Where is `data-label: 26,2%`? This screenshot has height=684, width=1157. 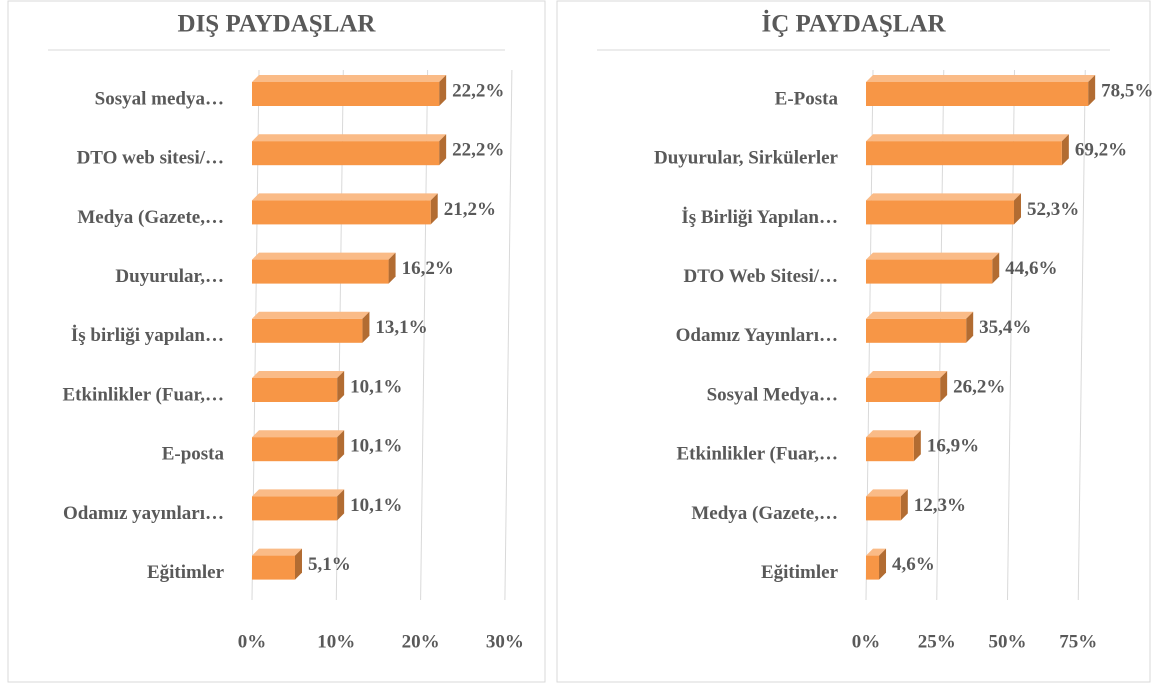 data-label: 26,2% is located at coordinates (979, 386).